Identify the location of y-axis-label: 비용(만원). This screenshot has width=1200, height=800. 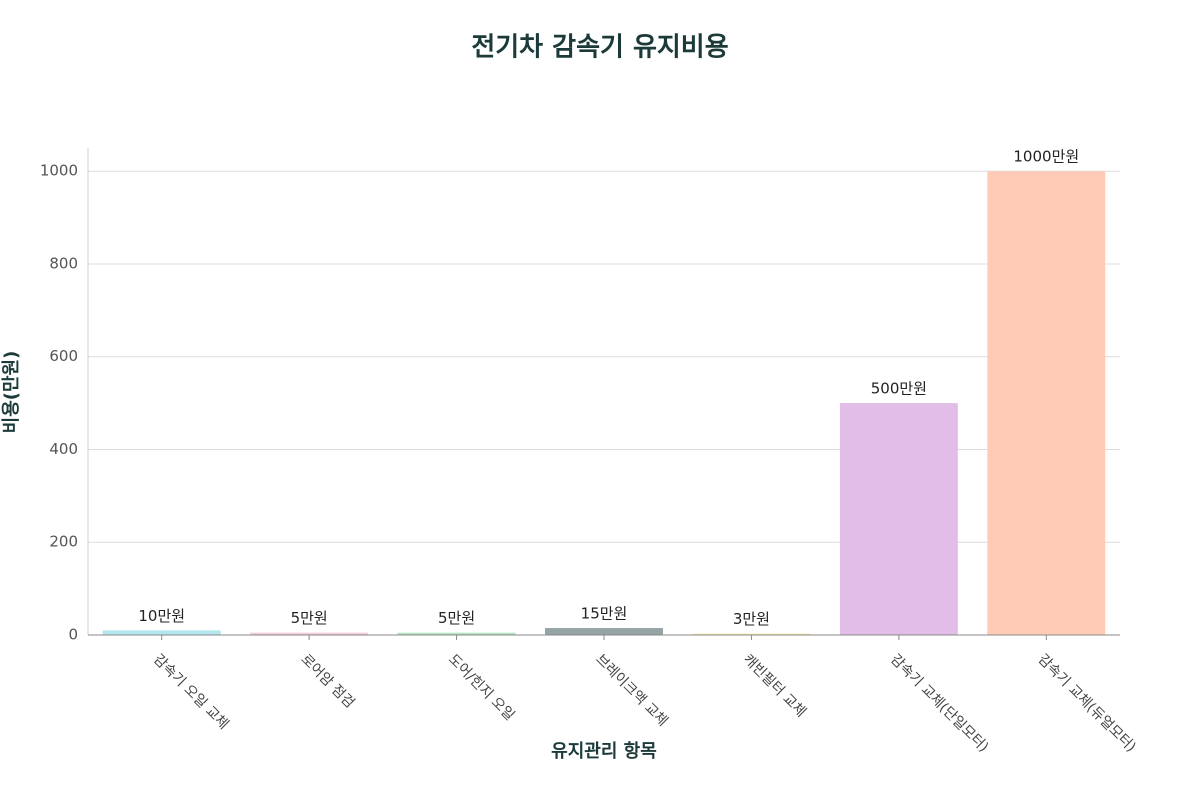
(11, 392).